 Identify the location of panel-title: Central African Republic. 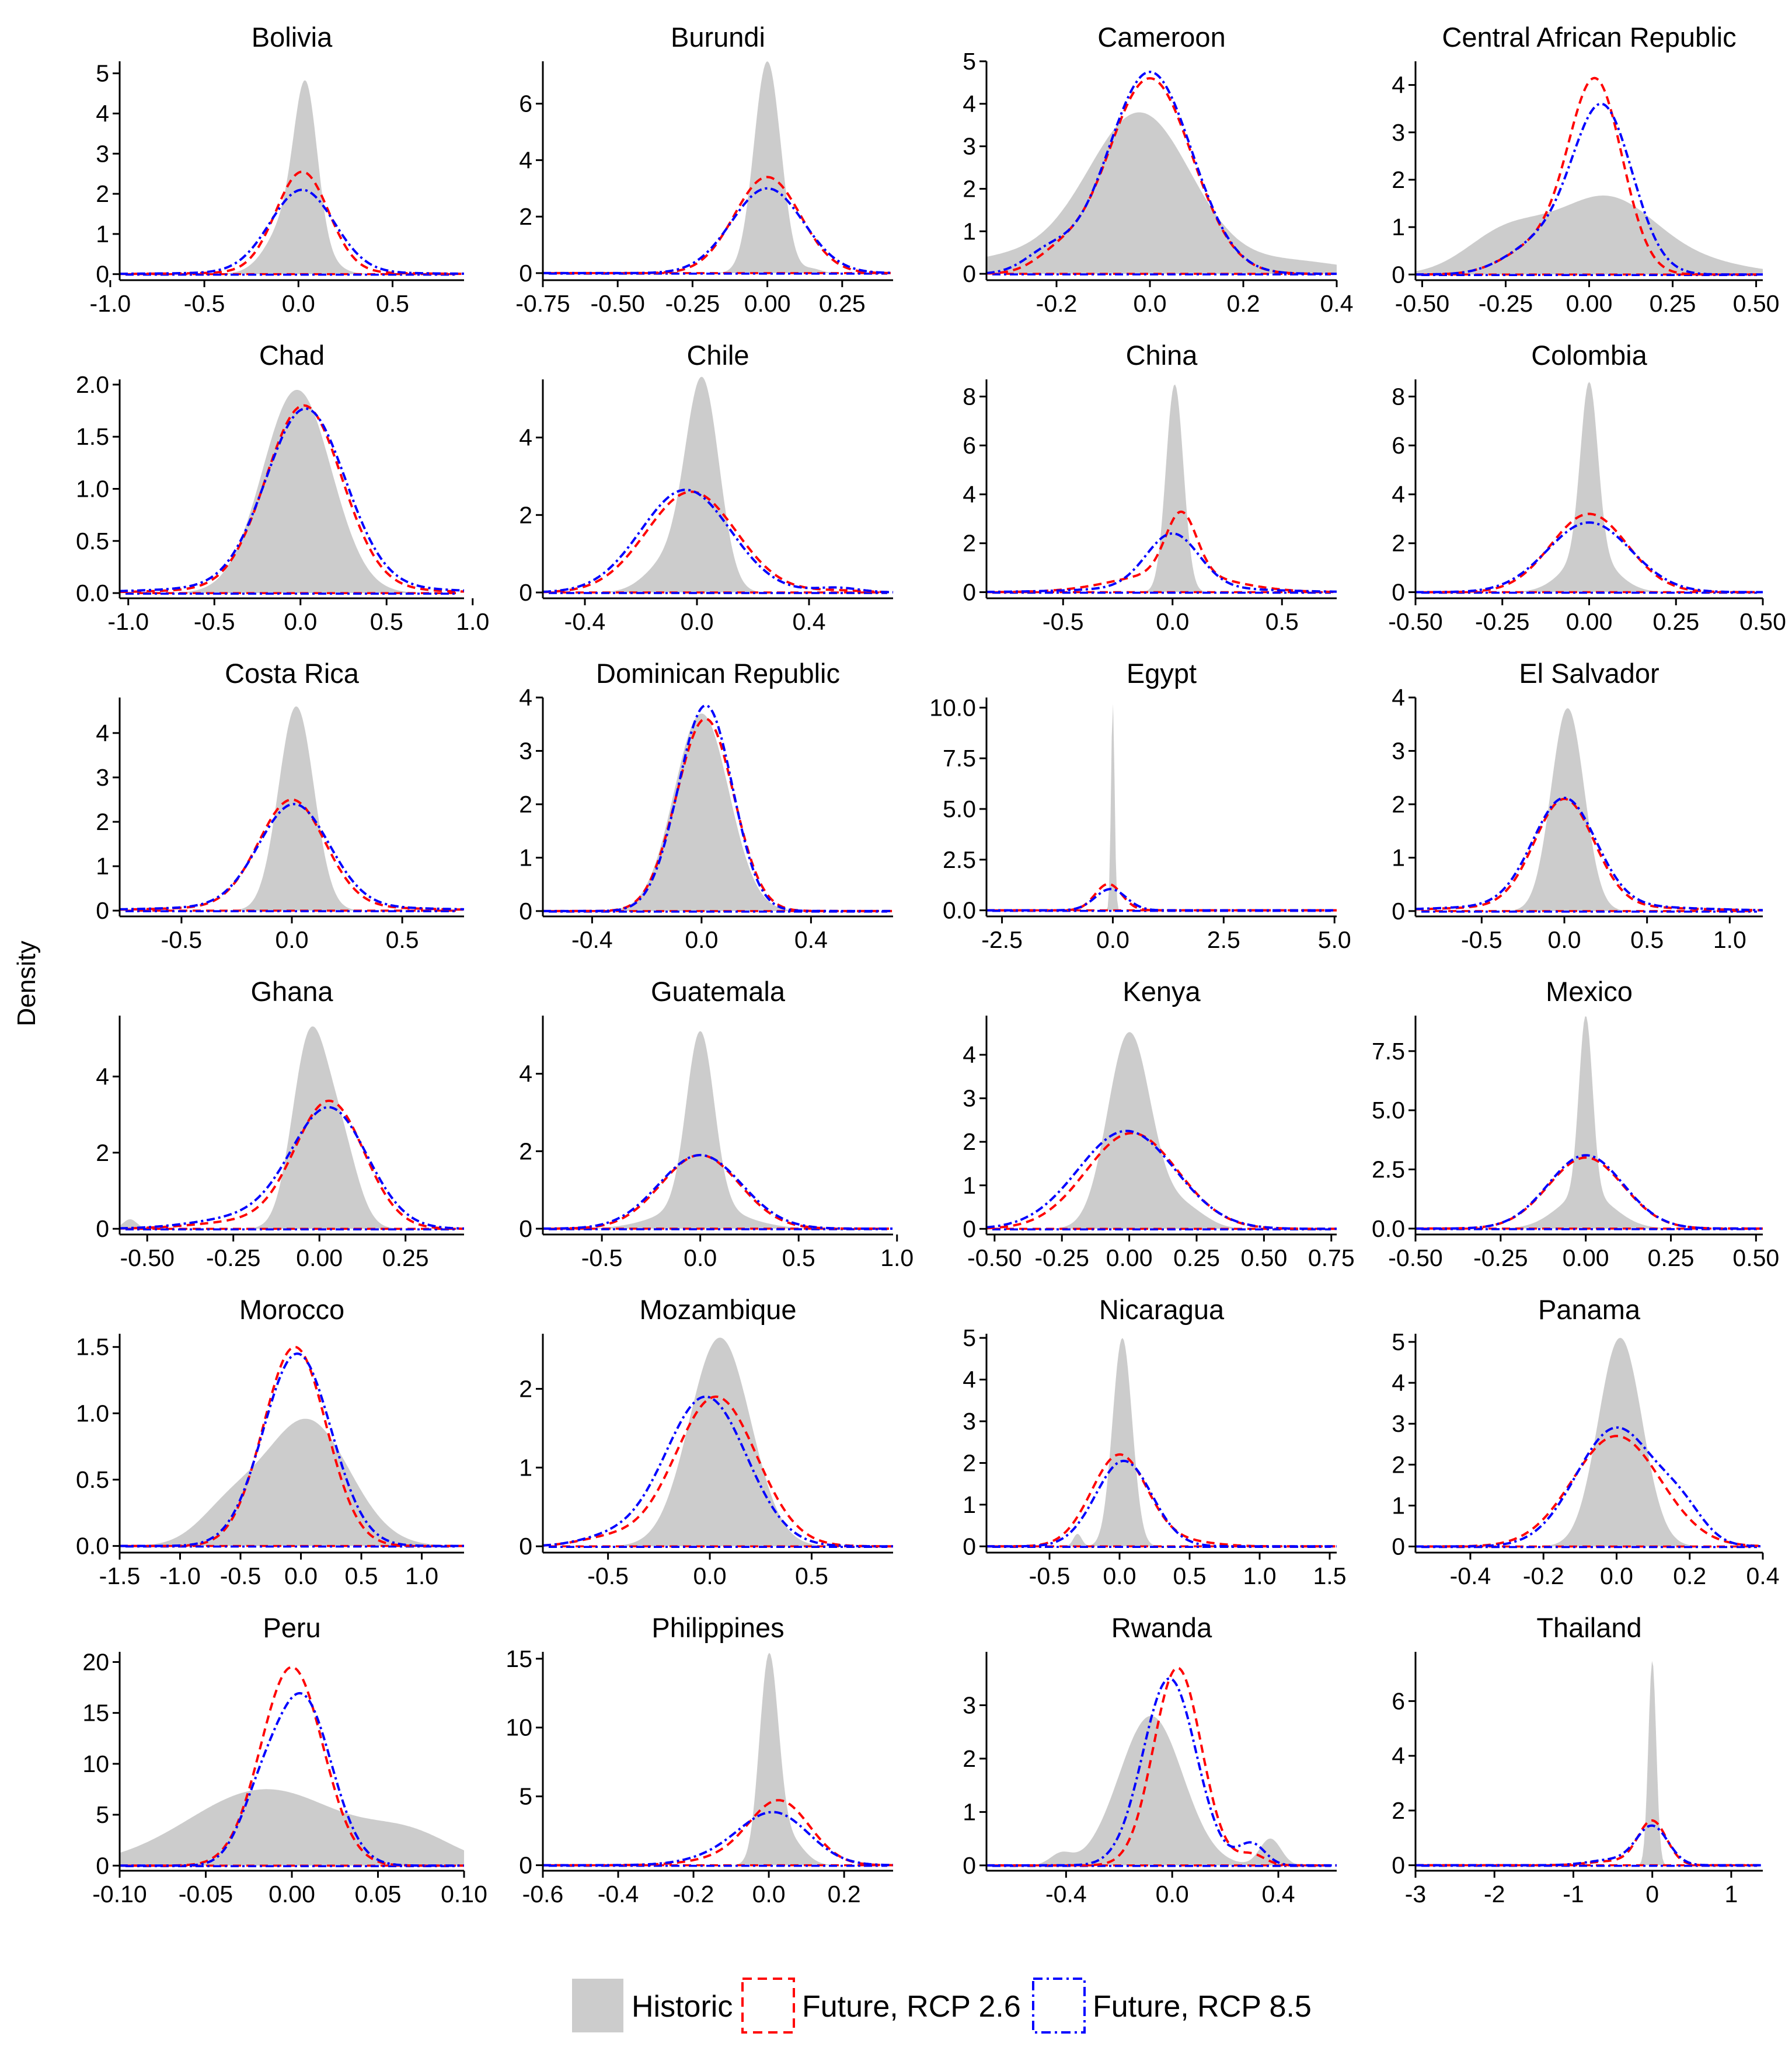
(1589, 37).